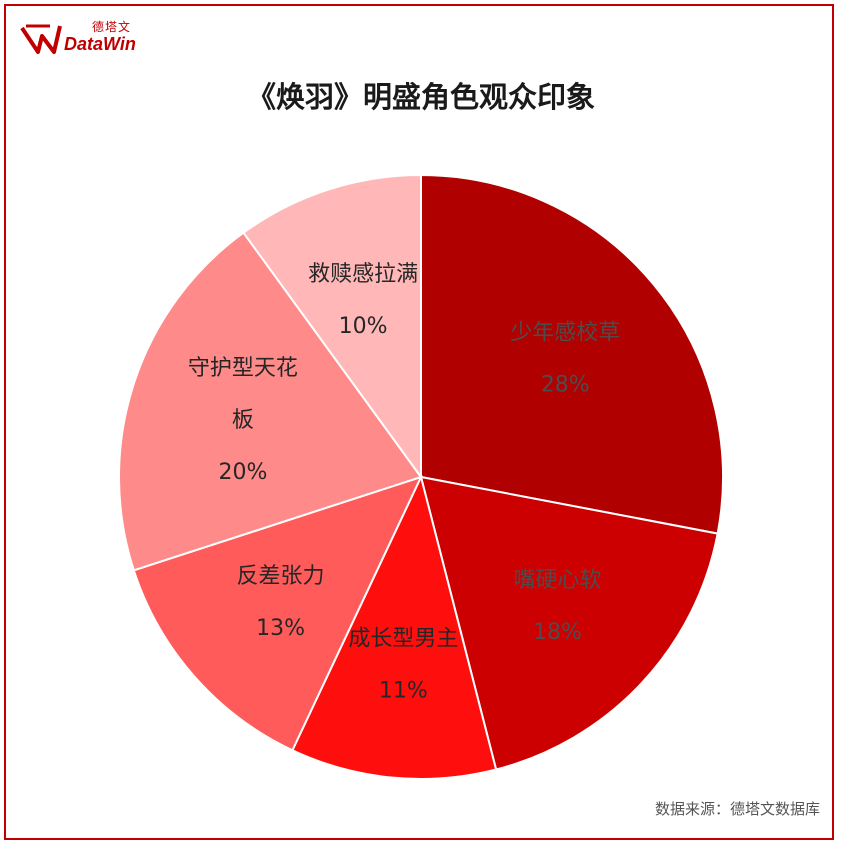 This screenshot has height=847, width=842. What do you see at coordinates (565, 359) in the screenshot?
I see `slice-label-1: 少年感校草 28%` at bounding box center [565, 359].